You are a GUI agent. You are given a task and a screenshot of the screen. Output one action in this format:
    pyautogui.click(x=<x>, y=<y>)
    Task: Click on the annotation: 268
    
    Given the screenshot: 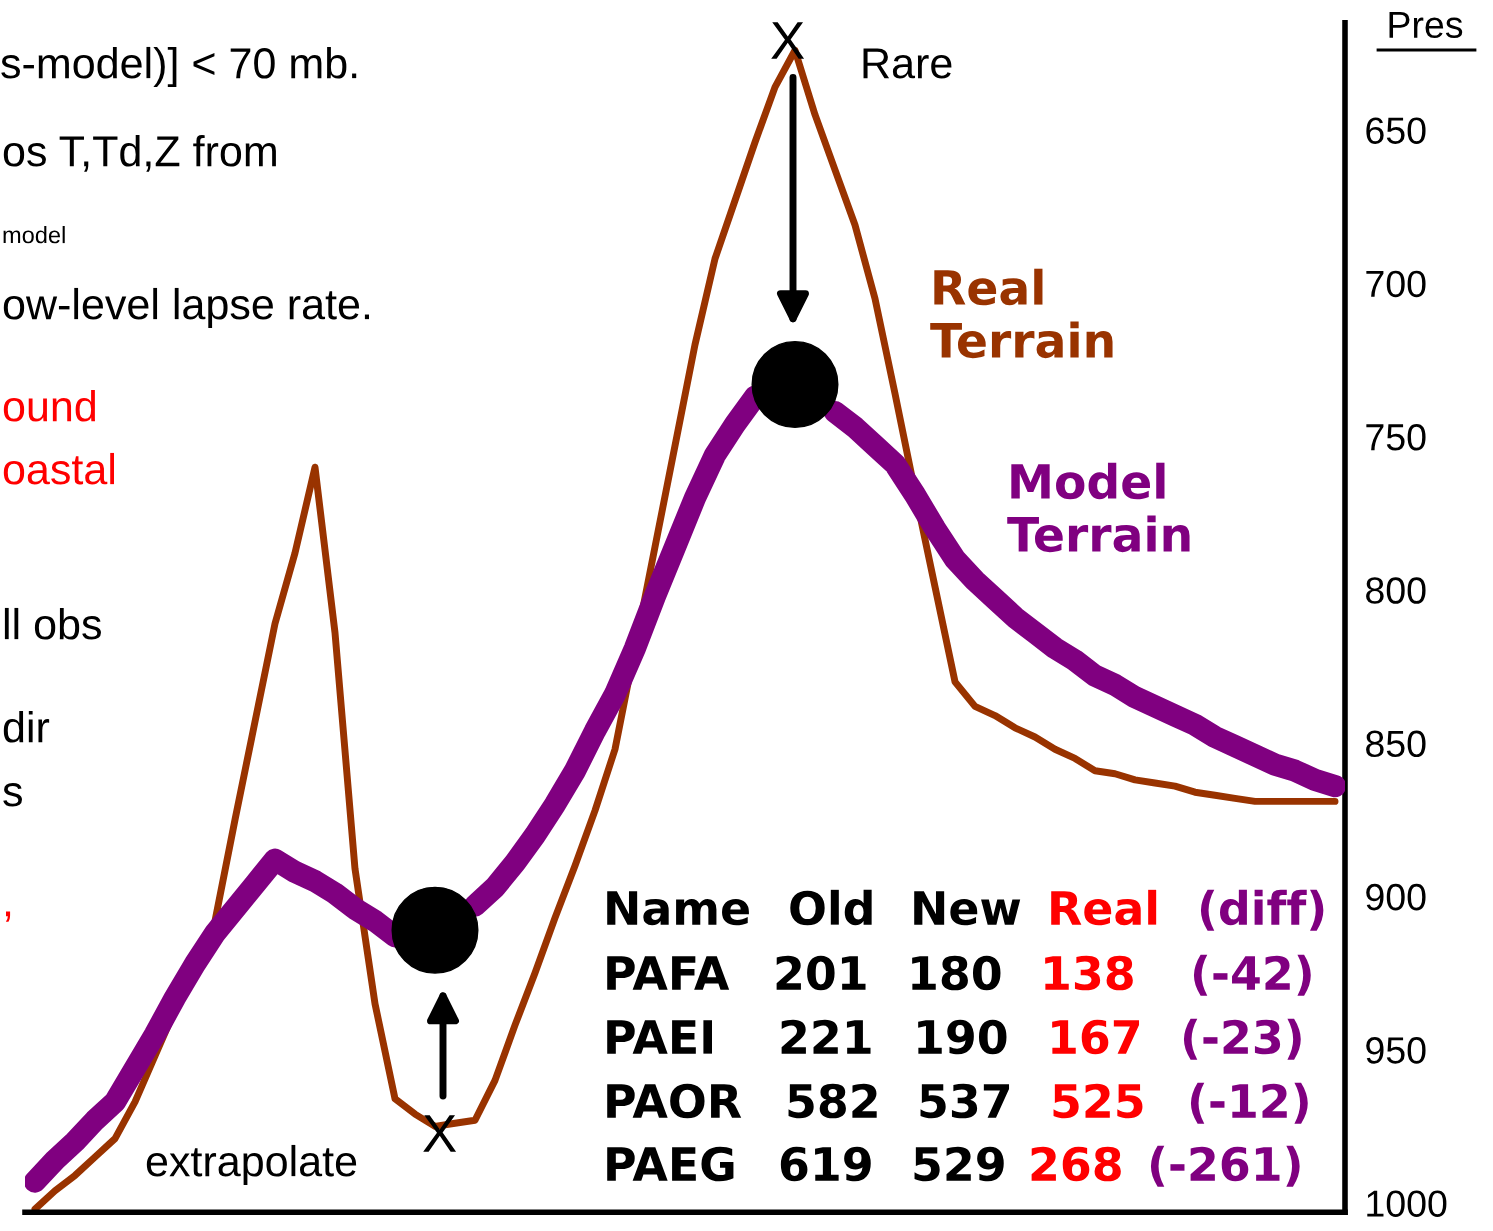 What is the action you would take?
    pyautogui.click(x=1076, y=1164)
    